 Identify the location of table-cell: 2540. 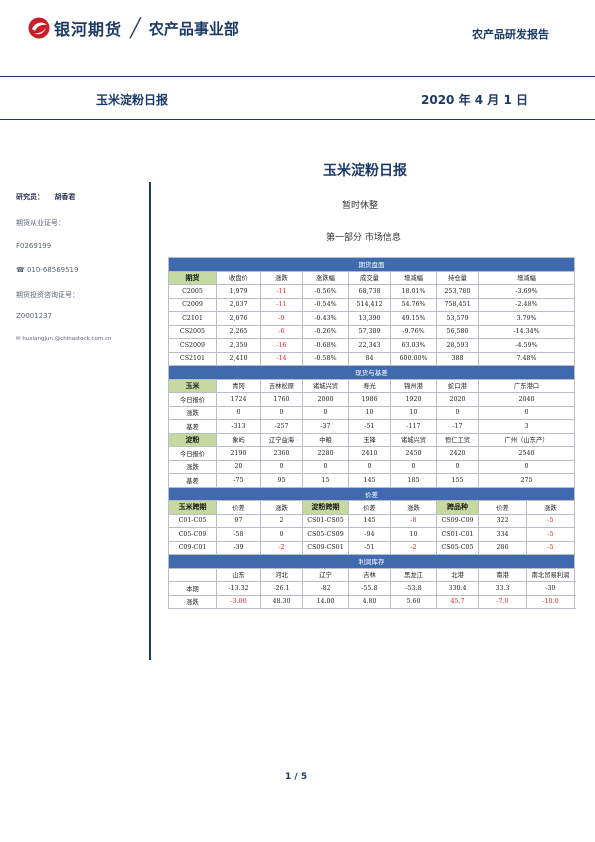
(526, 453).